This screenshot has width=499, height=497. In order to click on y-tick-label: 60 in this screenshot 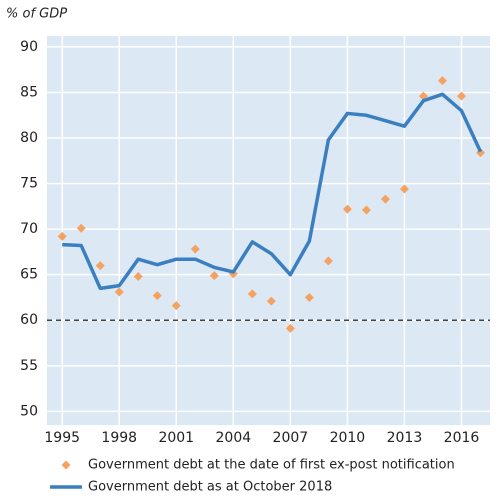, I will do `click(29, 320)`.